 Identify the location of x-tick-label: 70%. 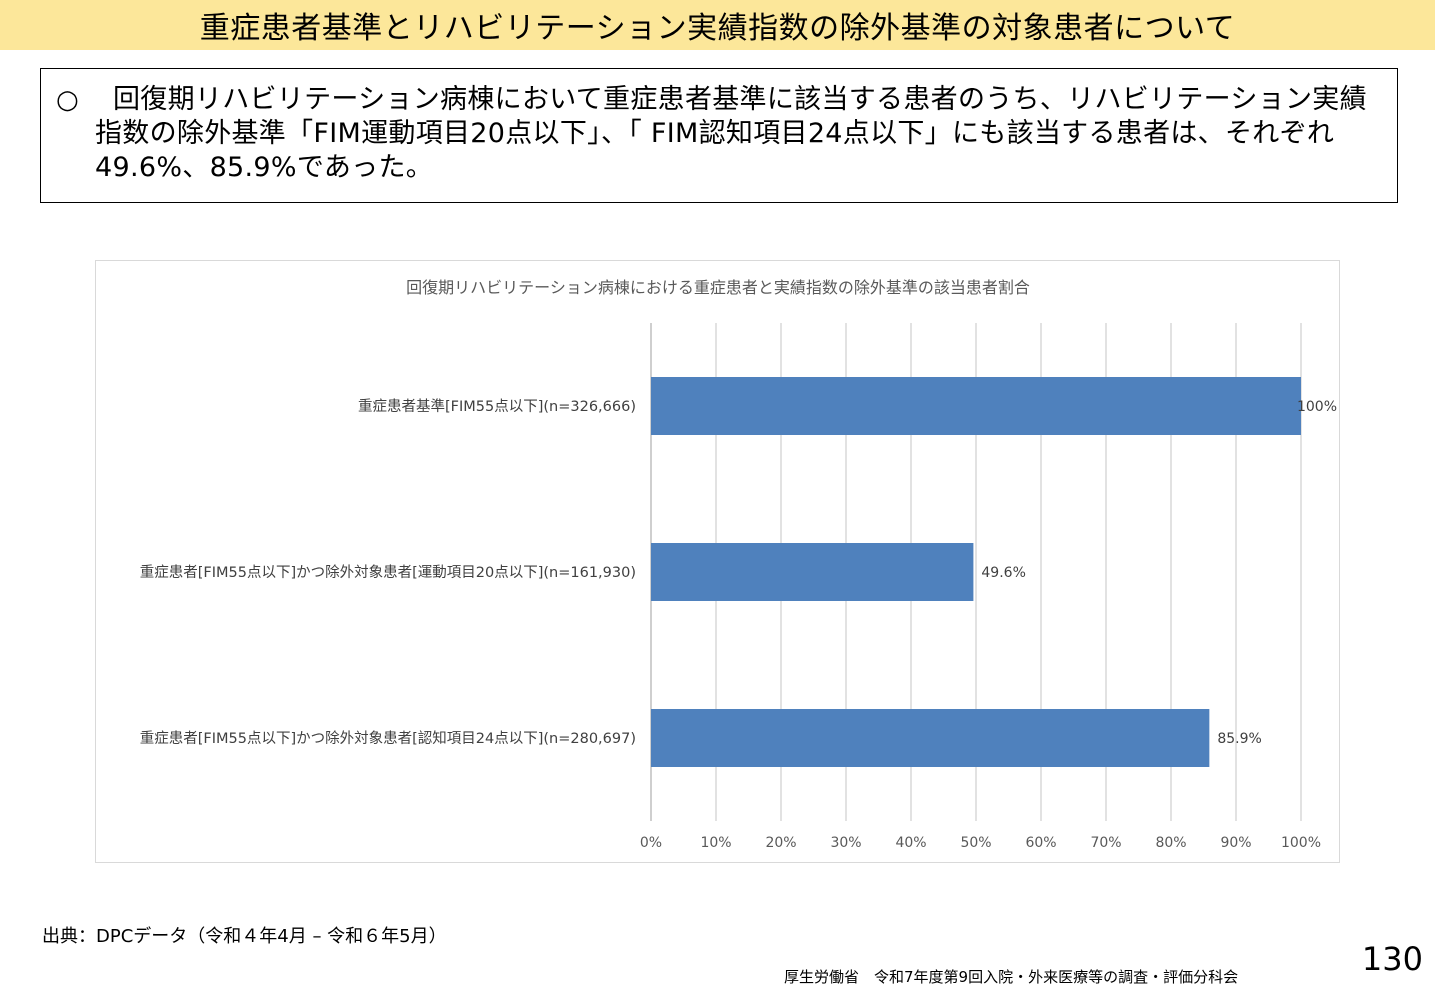
(1105, 843).